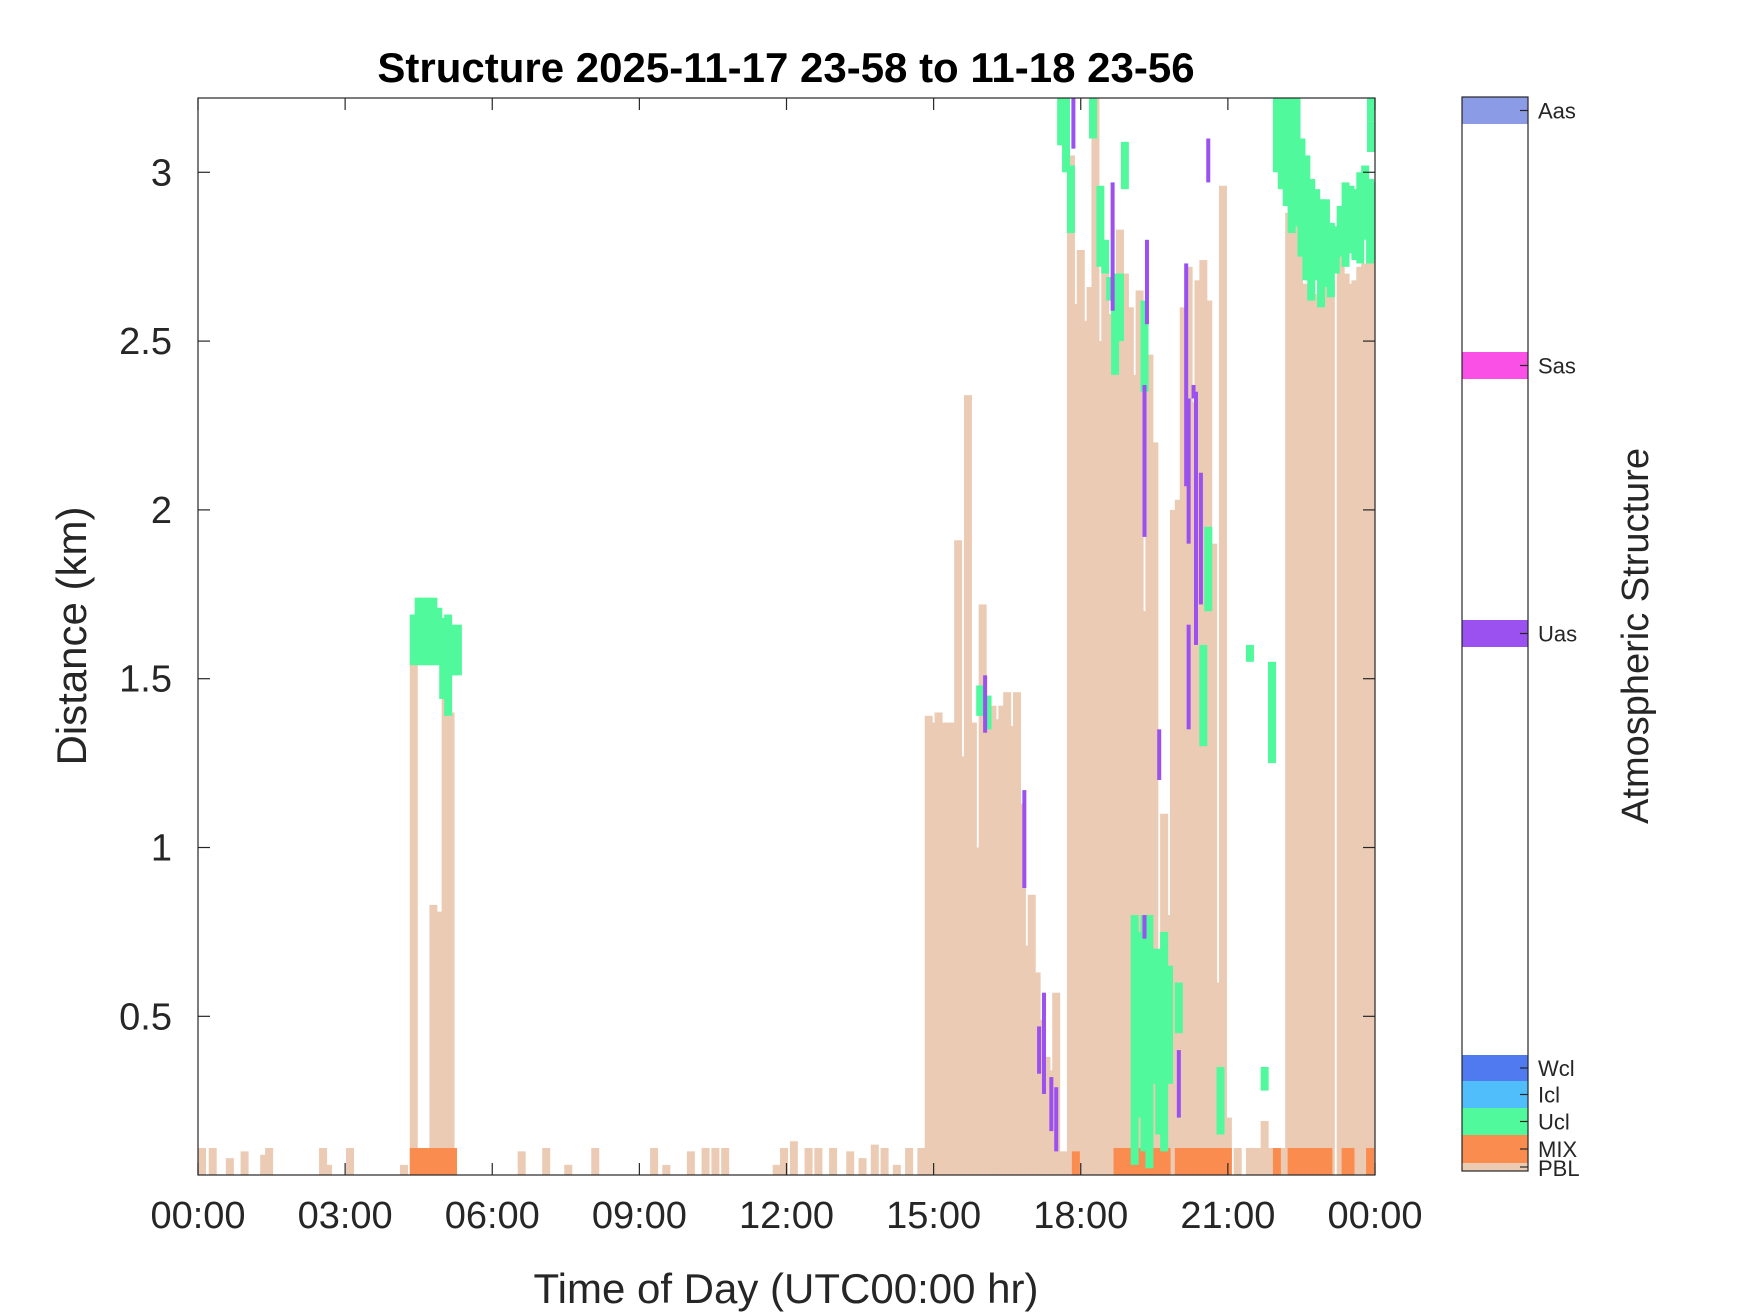 The height and width of the screenshot is (1313, 1750). Describe the element at coordinates (1495, 1094) in the screenshot. I see `colorbar-band-icl` at that location.